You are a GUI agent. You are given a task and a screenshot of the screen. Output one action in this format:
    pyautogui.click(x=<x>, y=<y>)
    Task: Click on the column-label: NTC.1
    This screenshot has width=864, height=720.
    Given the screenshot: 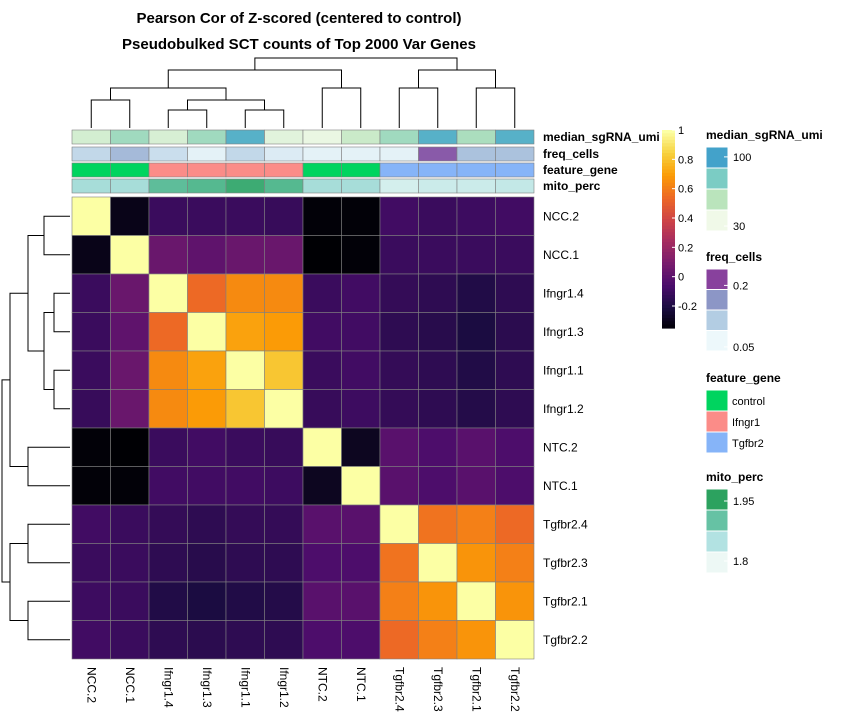 What is the action you would take?
    pyautogui.click(x=361, y=684)
    